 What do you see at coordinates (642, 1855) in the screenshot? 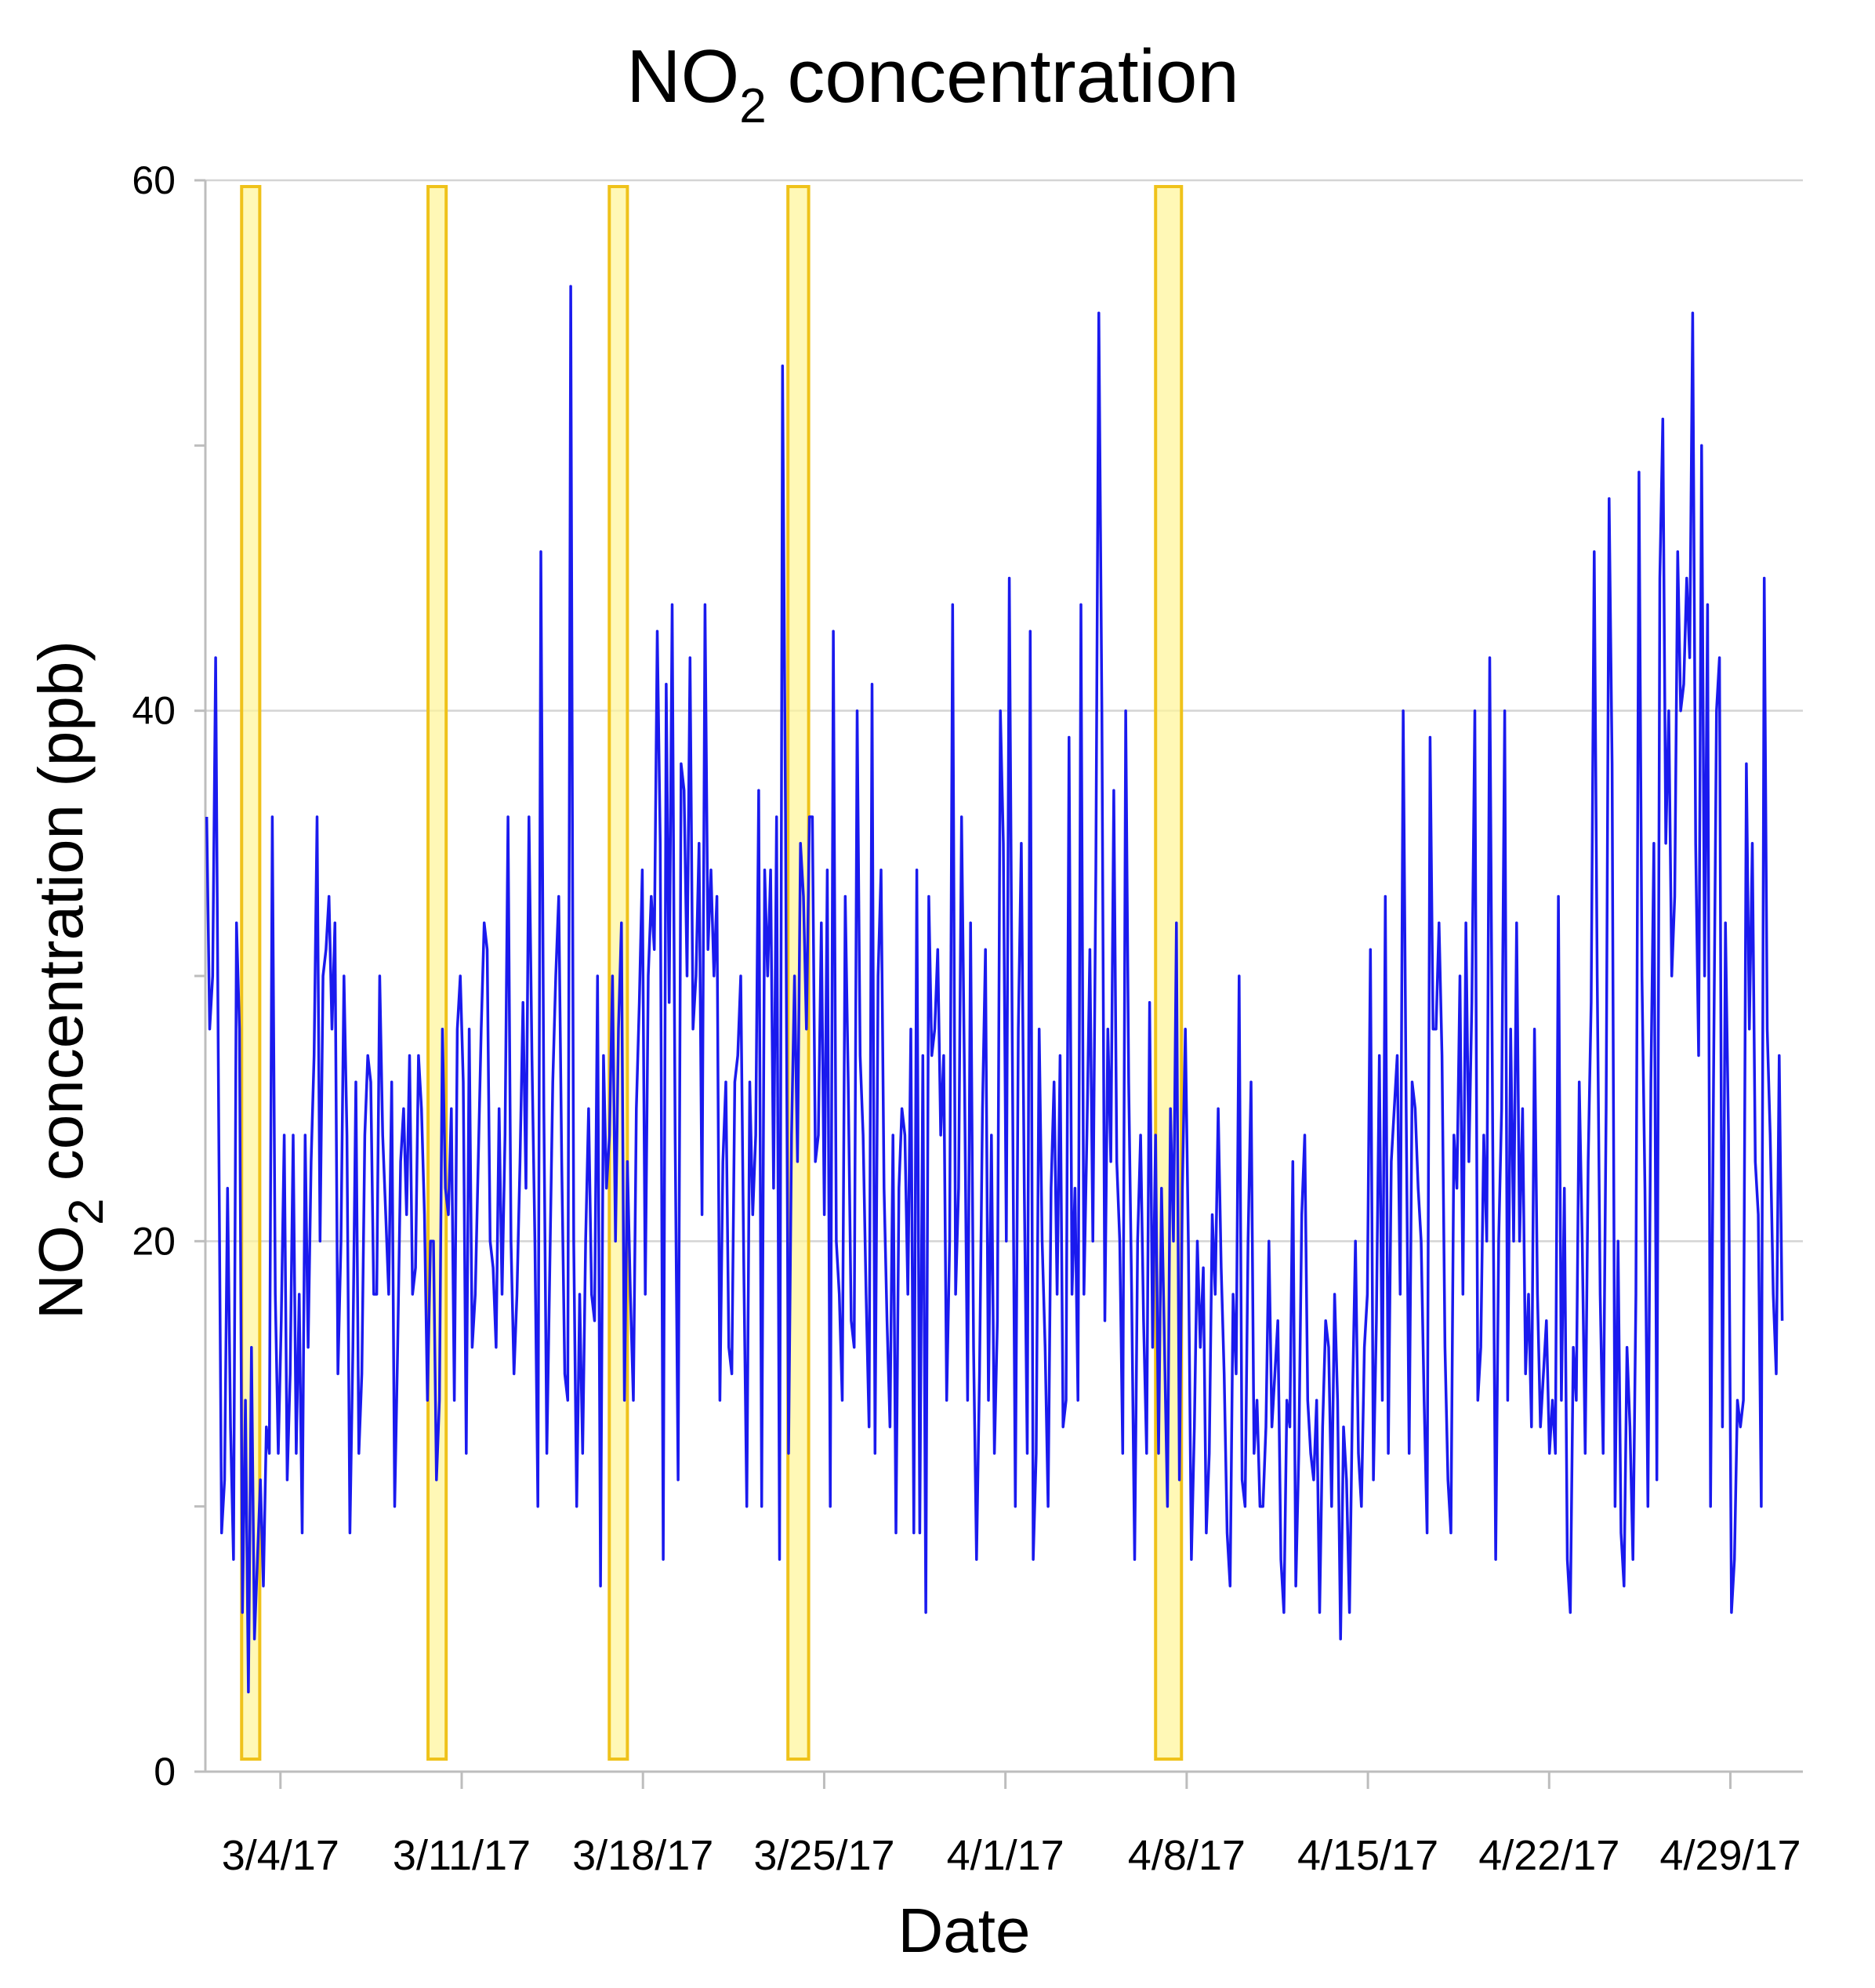
I see `x-tick-label: 3/18/17` at bounding box center [642, 1855].